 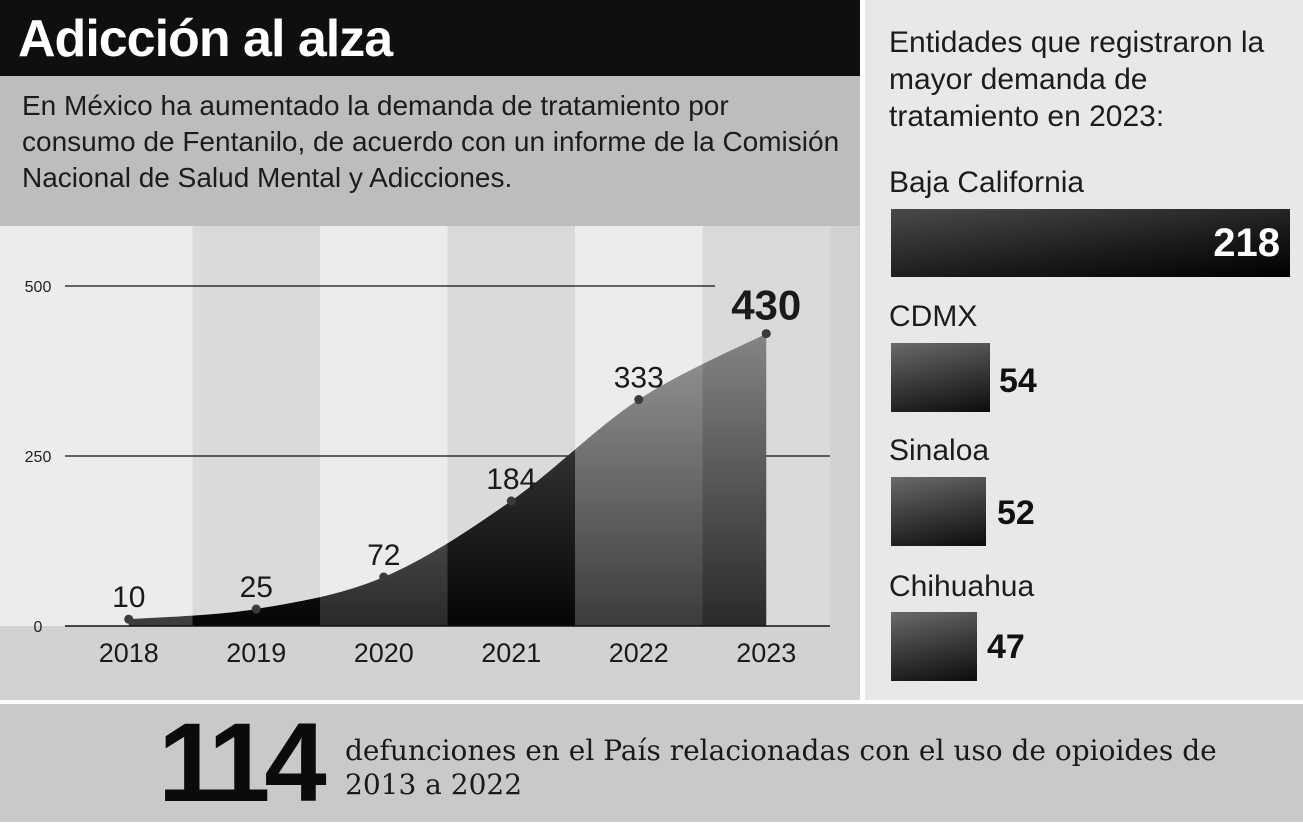 I want to click on y-tick-250: 250, so click(x=38, y=457).